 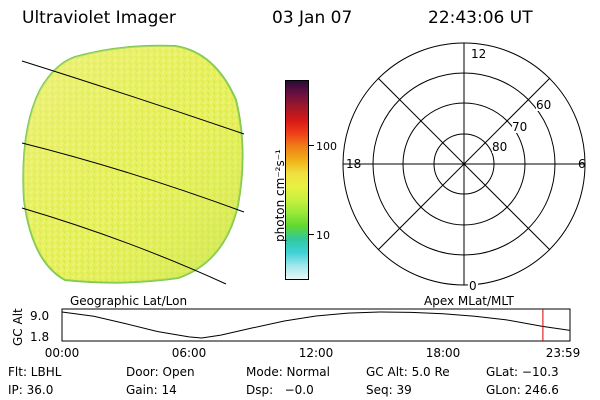 What do you see at coordinates (408, 372) in the screenshot?
I see `gc-alt-info: GC Alt: 5.0 Re` at bounding box center [408, 372].